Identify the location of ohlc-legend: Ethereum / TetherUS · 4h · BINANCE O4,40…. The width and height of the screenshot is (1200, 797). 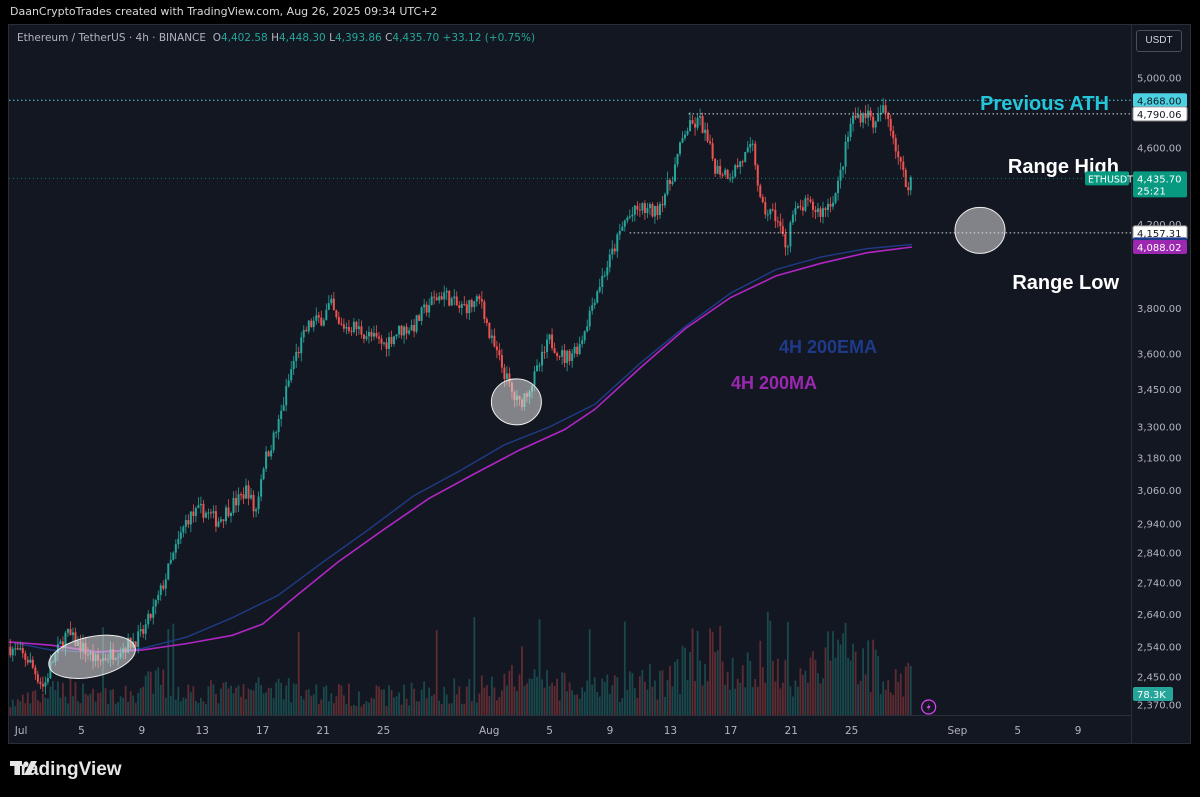
(276, 38).